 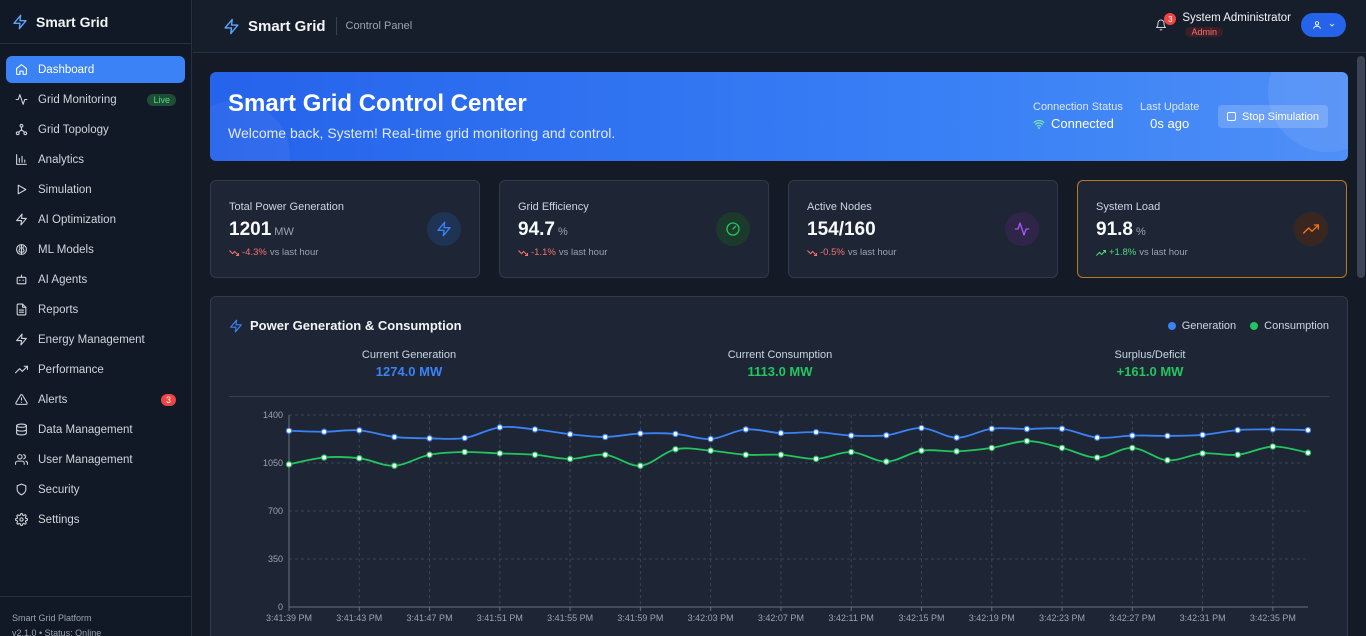 What do you see at coordinates (73, 129) in the screenshot?
I see `sidebar-item-label: Grid Topology` at bounding box center [73, 129].